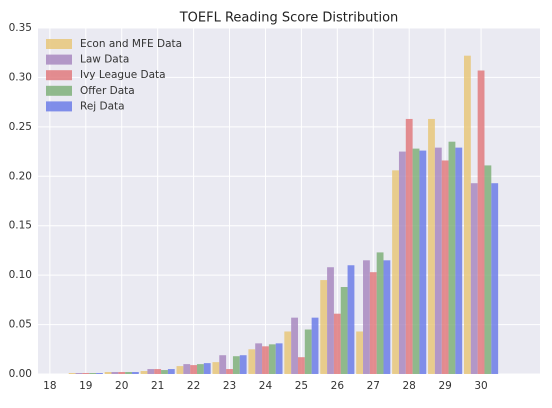 Image resolution: width=552 pixels, height=408 pixels. I want to click on x-tick-label: 20, so click(121, 386).